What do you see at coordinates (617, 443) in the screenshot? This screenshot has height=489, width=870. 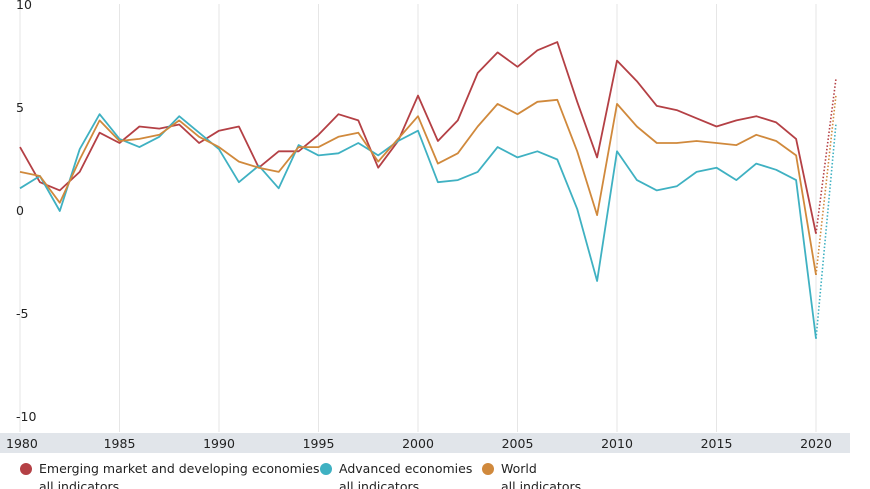 I see `x-tick-label: 2010` at bounding box center [617, 443].